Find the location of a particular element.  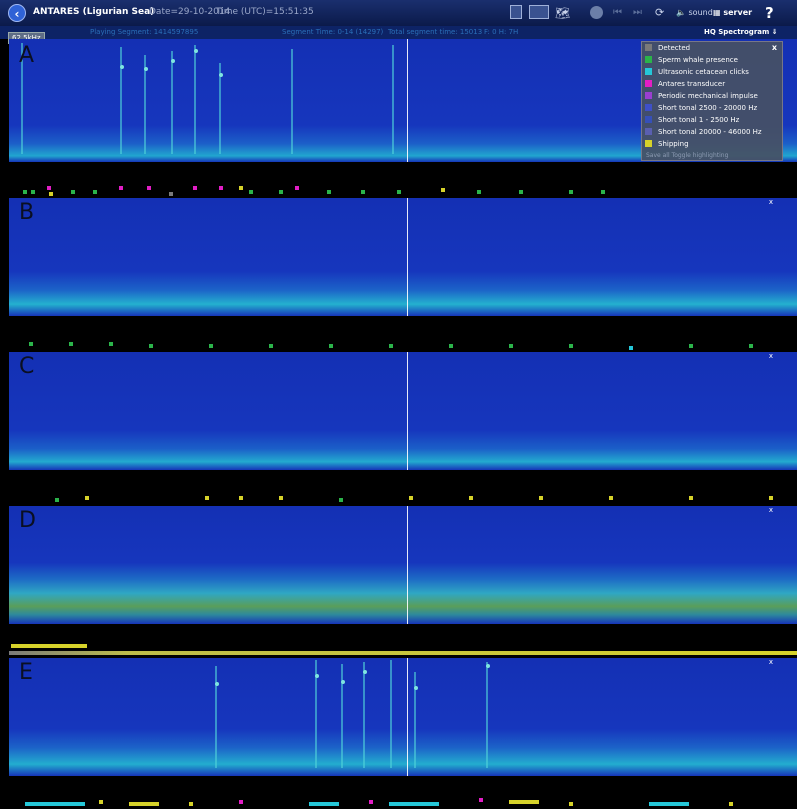

world-map-icon: 🗺 is located at coordinates (563, 13).